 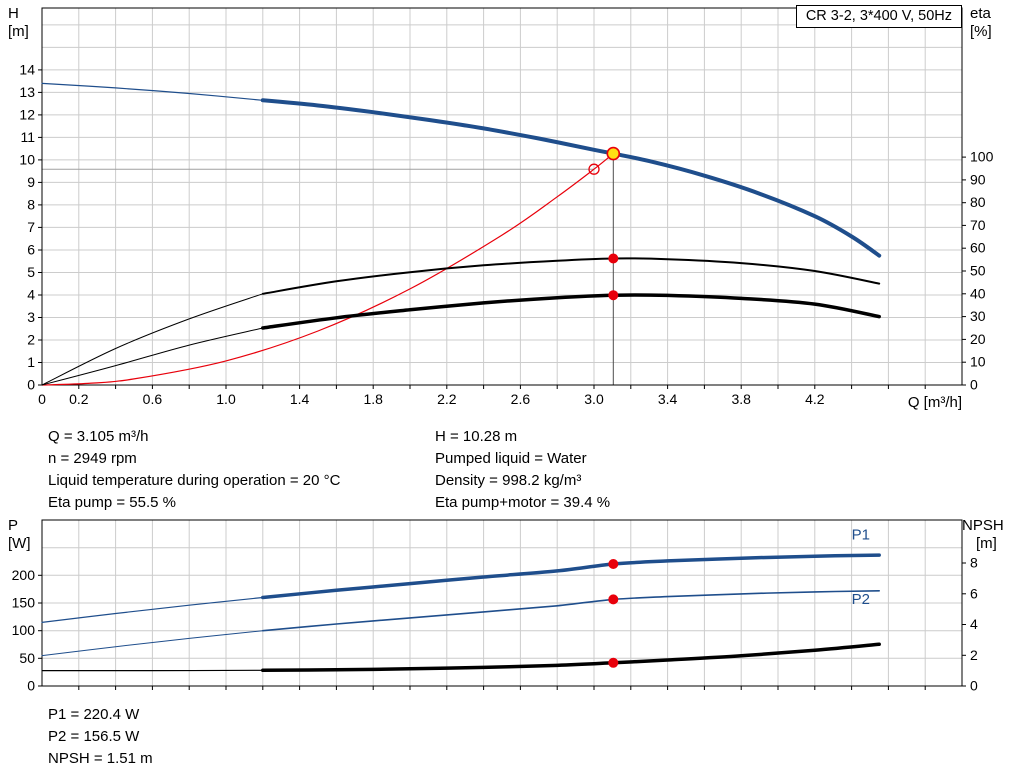 I want to click on p1-curve-extension, so click(x=152, y=609).